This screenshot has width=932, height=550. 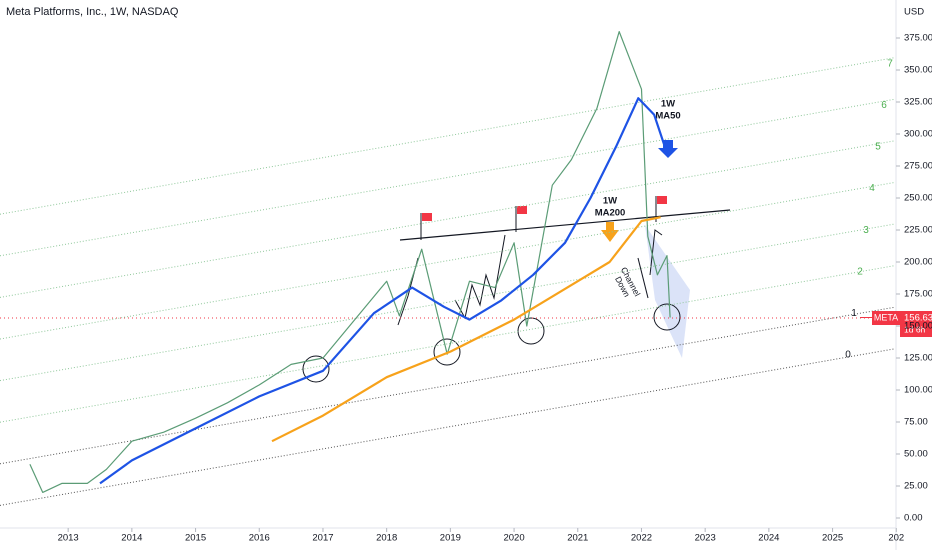 I want to click on y-tick-label: 0.00, so click(x=913, y=518).